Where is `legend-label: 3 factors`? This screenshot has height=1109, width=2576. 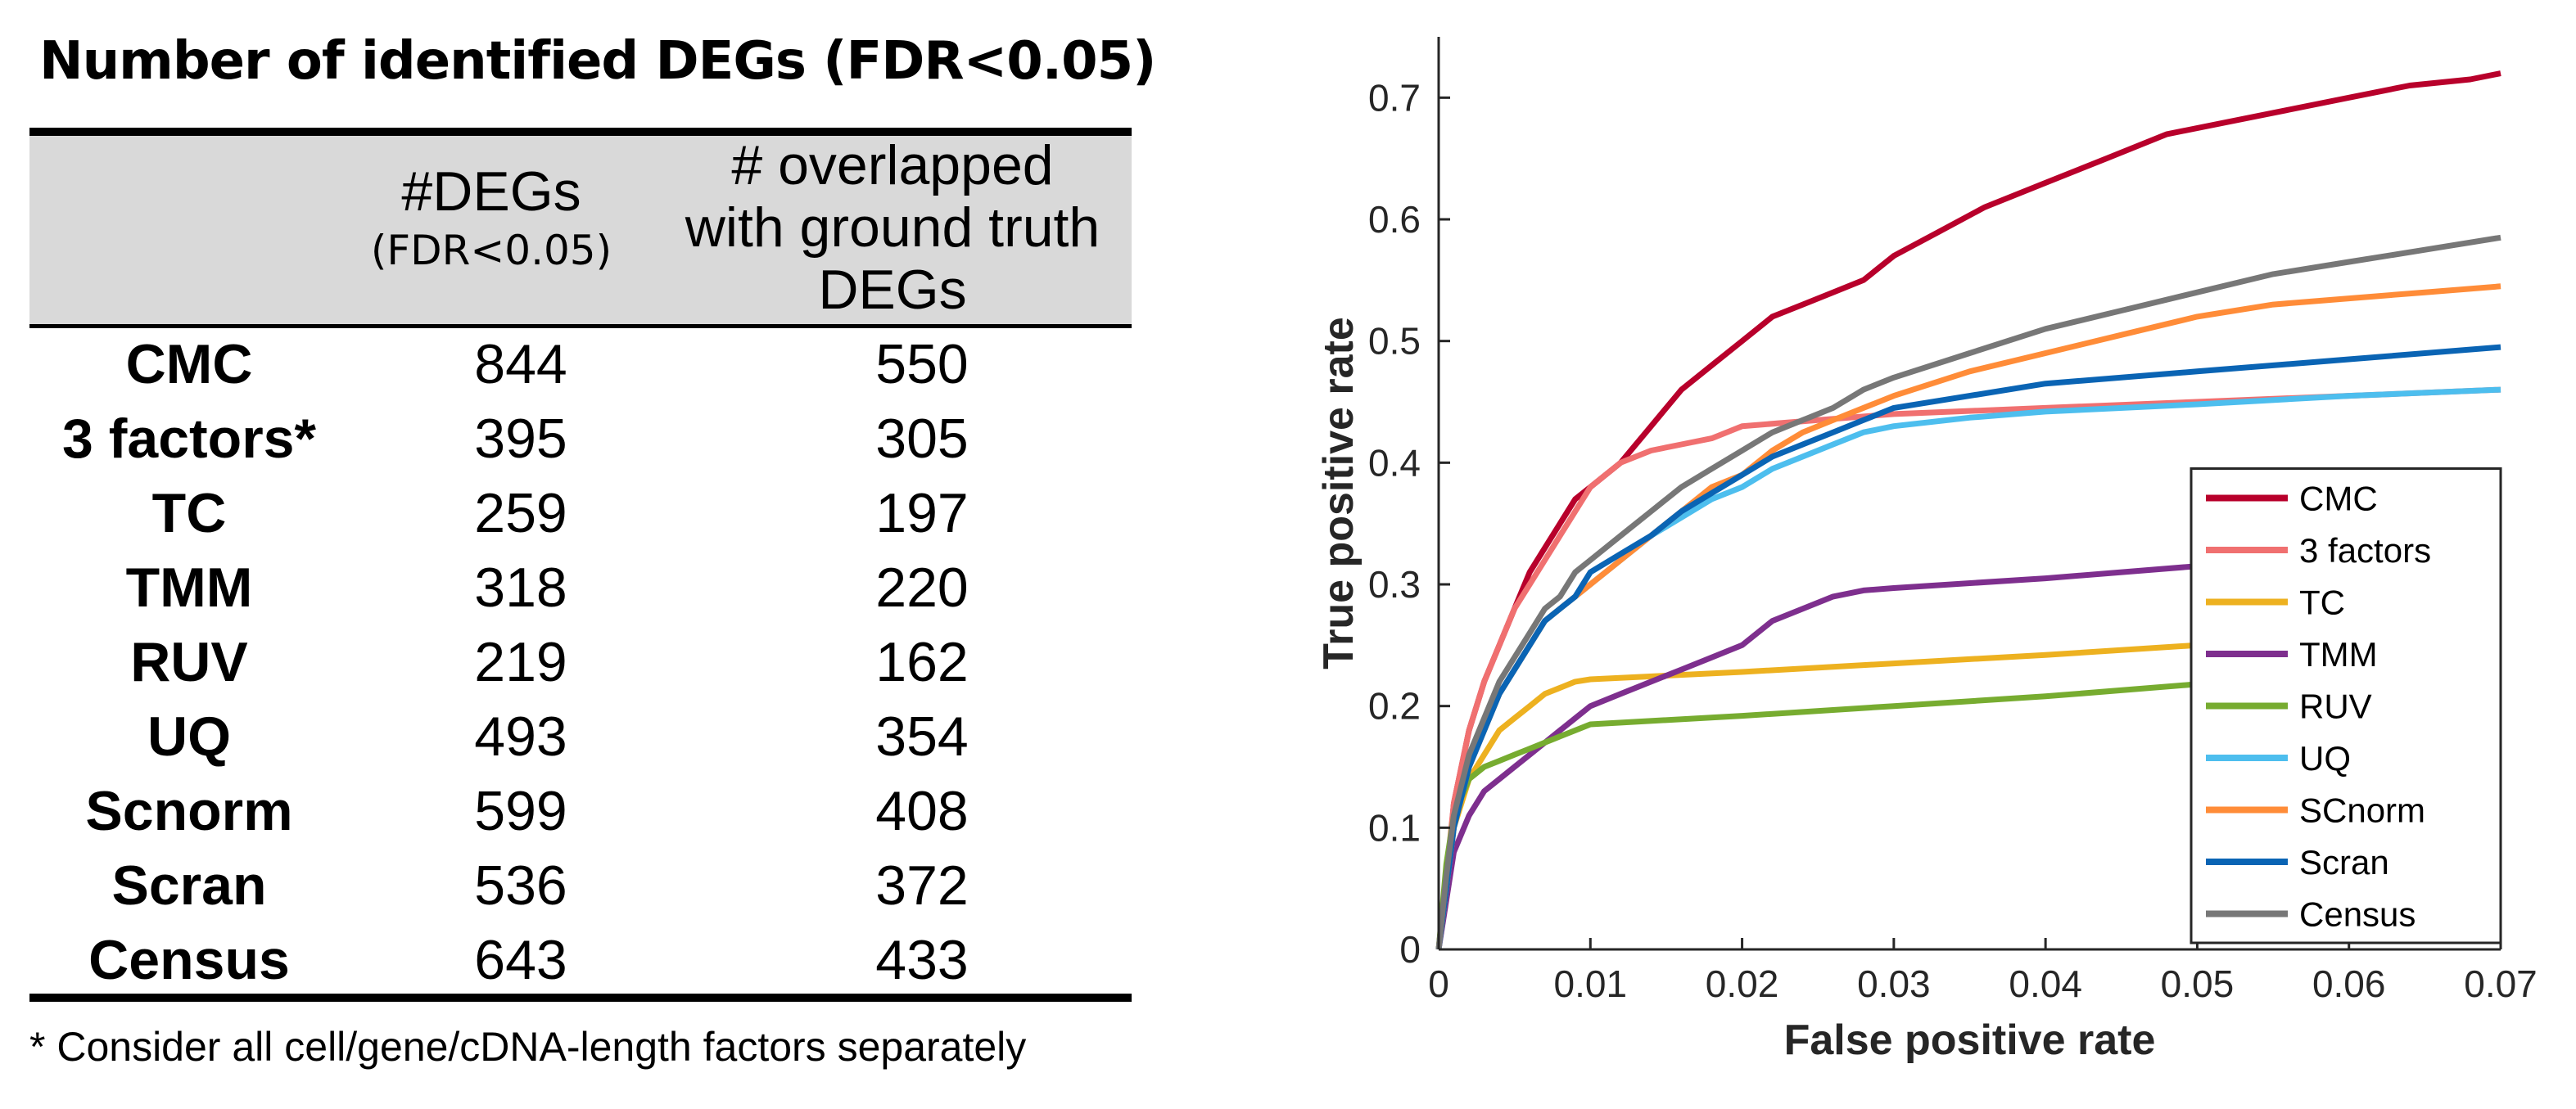
legend-label: 3 factors is located at coordinates (2365, 550).